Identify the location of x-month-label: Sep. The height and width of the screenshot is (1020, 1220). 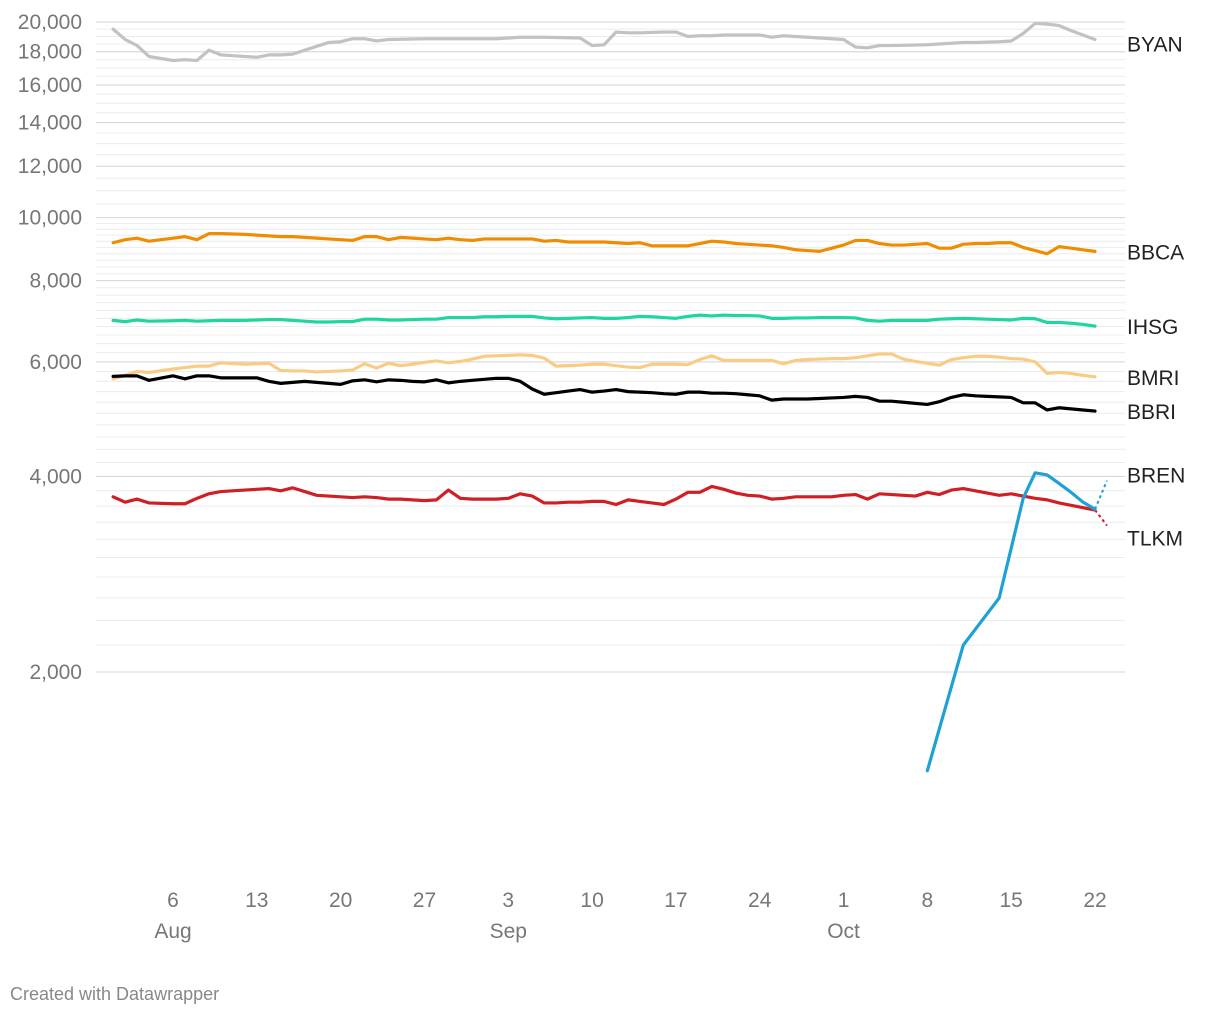
(508, 931).